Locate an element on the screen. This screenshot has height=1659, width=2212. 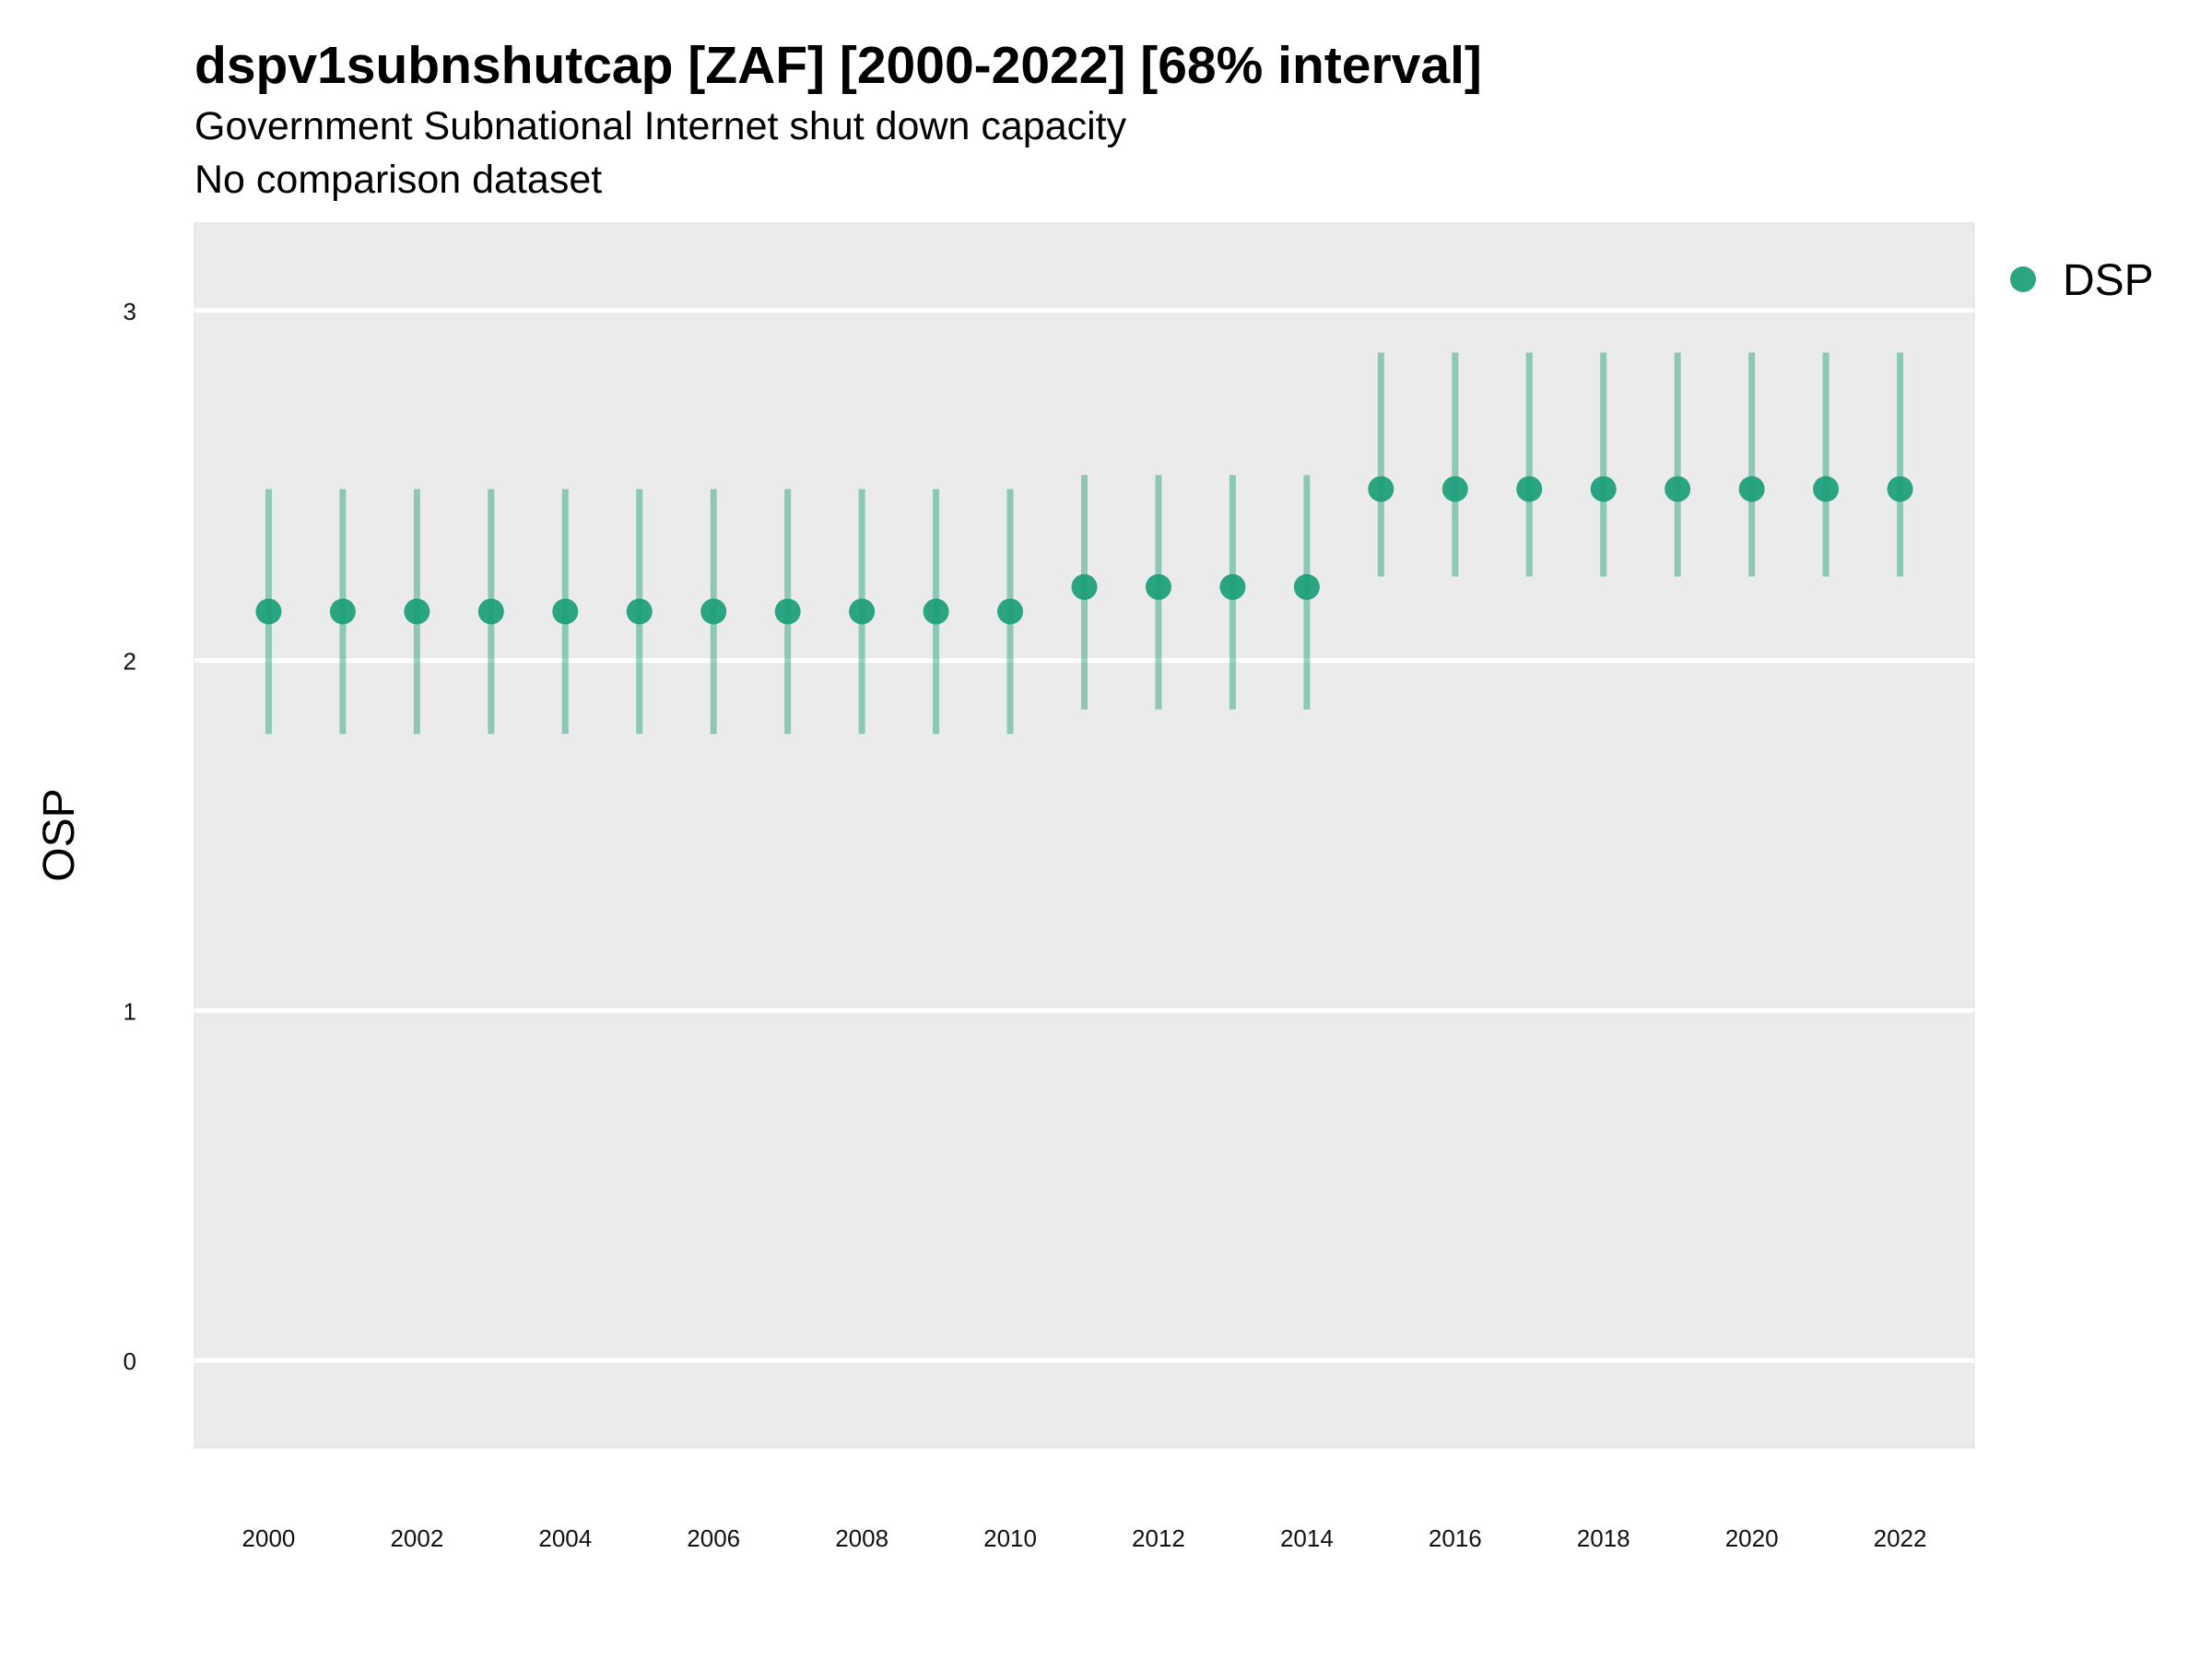
data-point-2011 is located at coordinates (1084, 586).